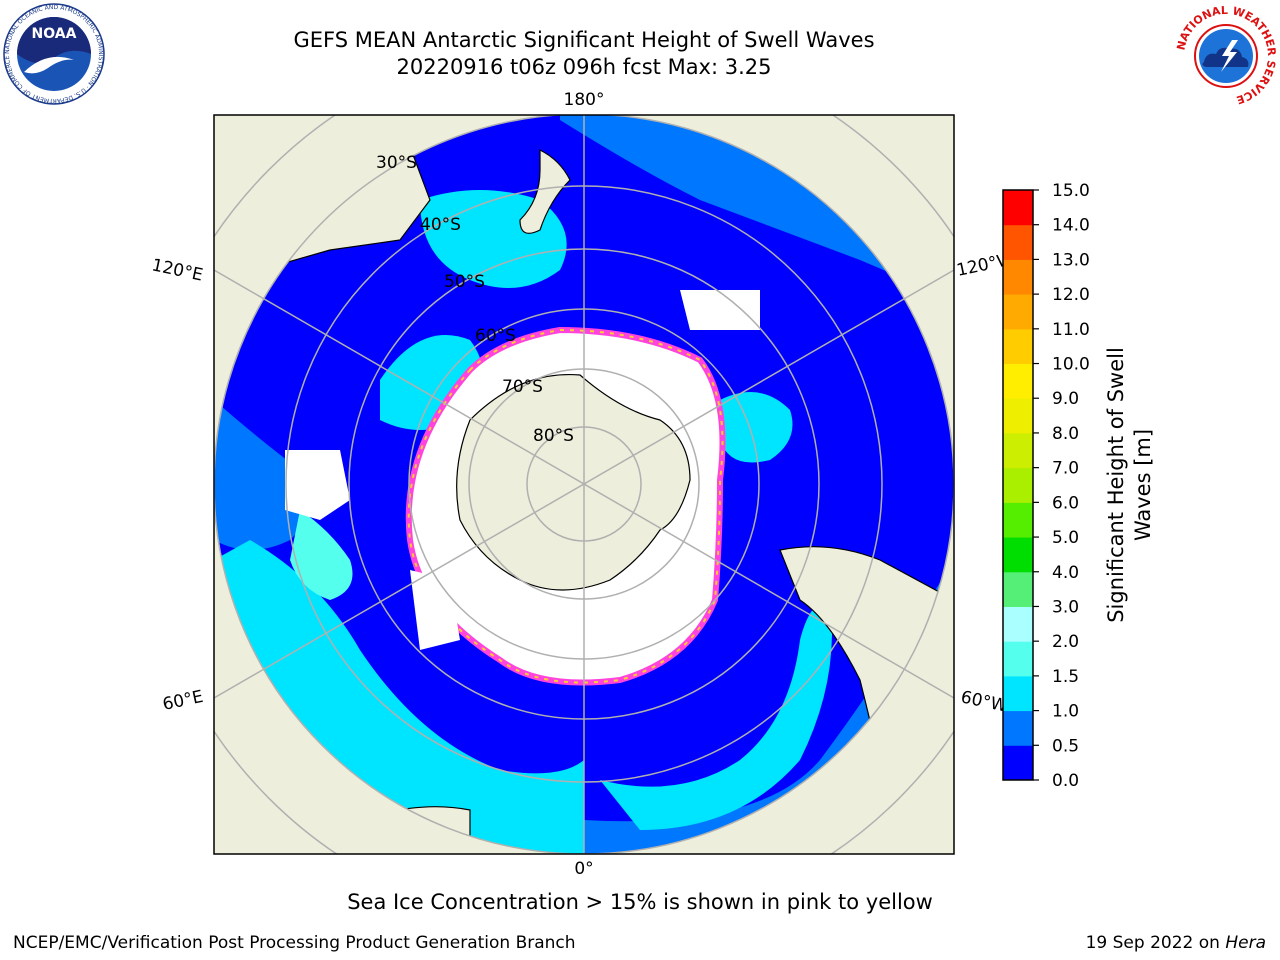  What do you see at coordinates (1155, 943) in the screenshot?
I see `footer-date-text: 19 Sep 2022 on` at bounding box center [1155, 943].